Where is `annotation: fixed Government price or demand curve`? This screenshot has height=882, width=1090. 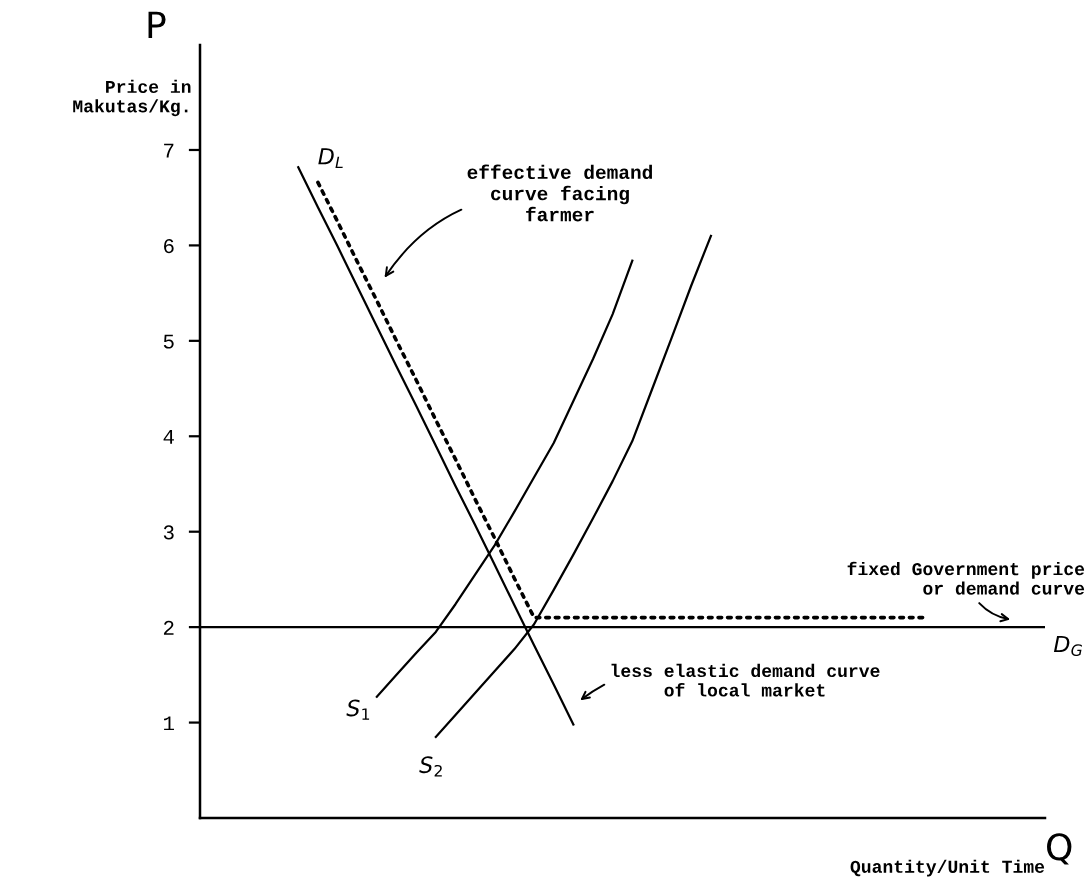
annotation: fixed Government price or demand curve is located at coordinates (966, 578).